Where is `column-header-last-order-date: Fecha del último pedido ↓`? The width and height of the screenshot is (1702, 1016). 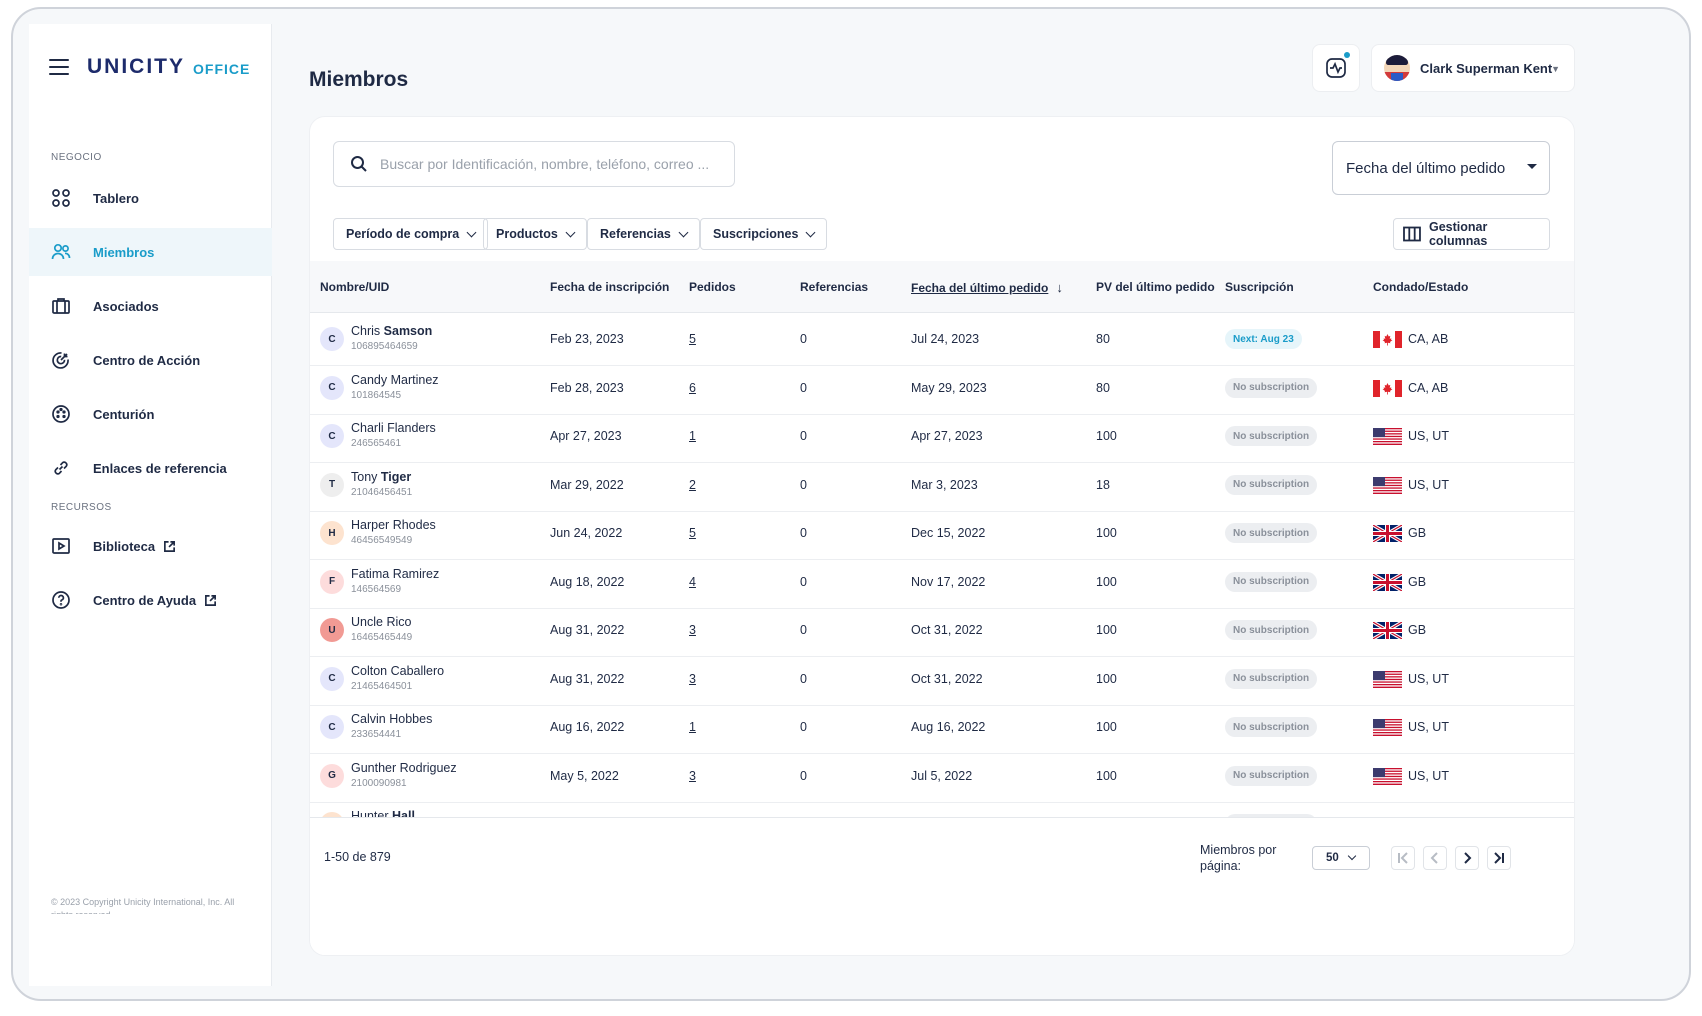
column-header-last-order-date: Fecha del último pedido ↓ is located at coordinates (987, 287).